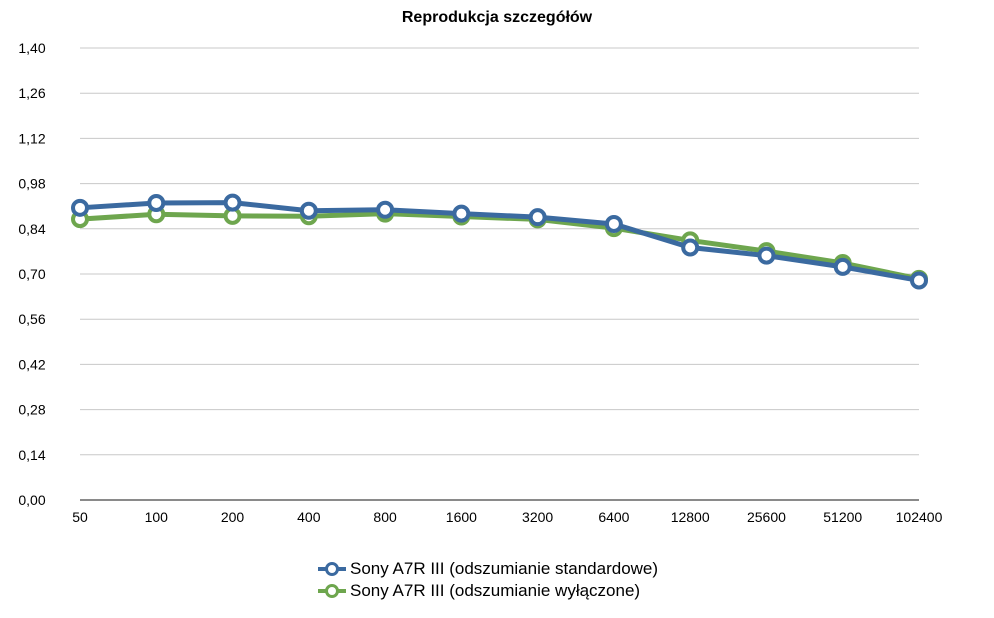  Describe the element at coordinates (504, 568) in the screenshot. I see `legend-label-standard: Sony A7R III (odszumianie standardowe)` at that location.